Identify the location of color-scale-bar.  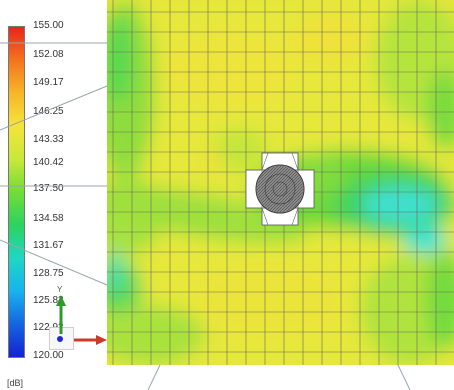
(16, 192).